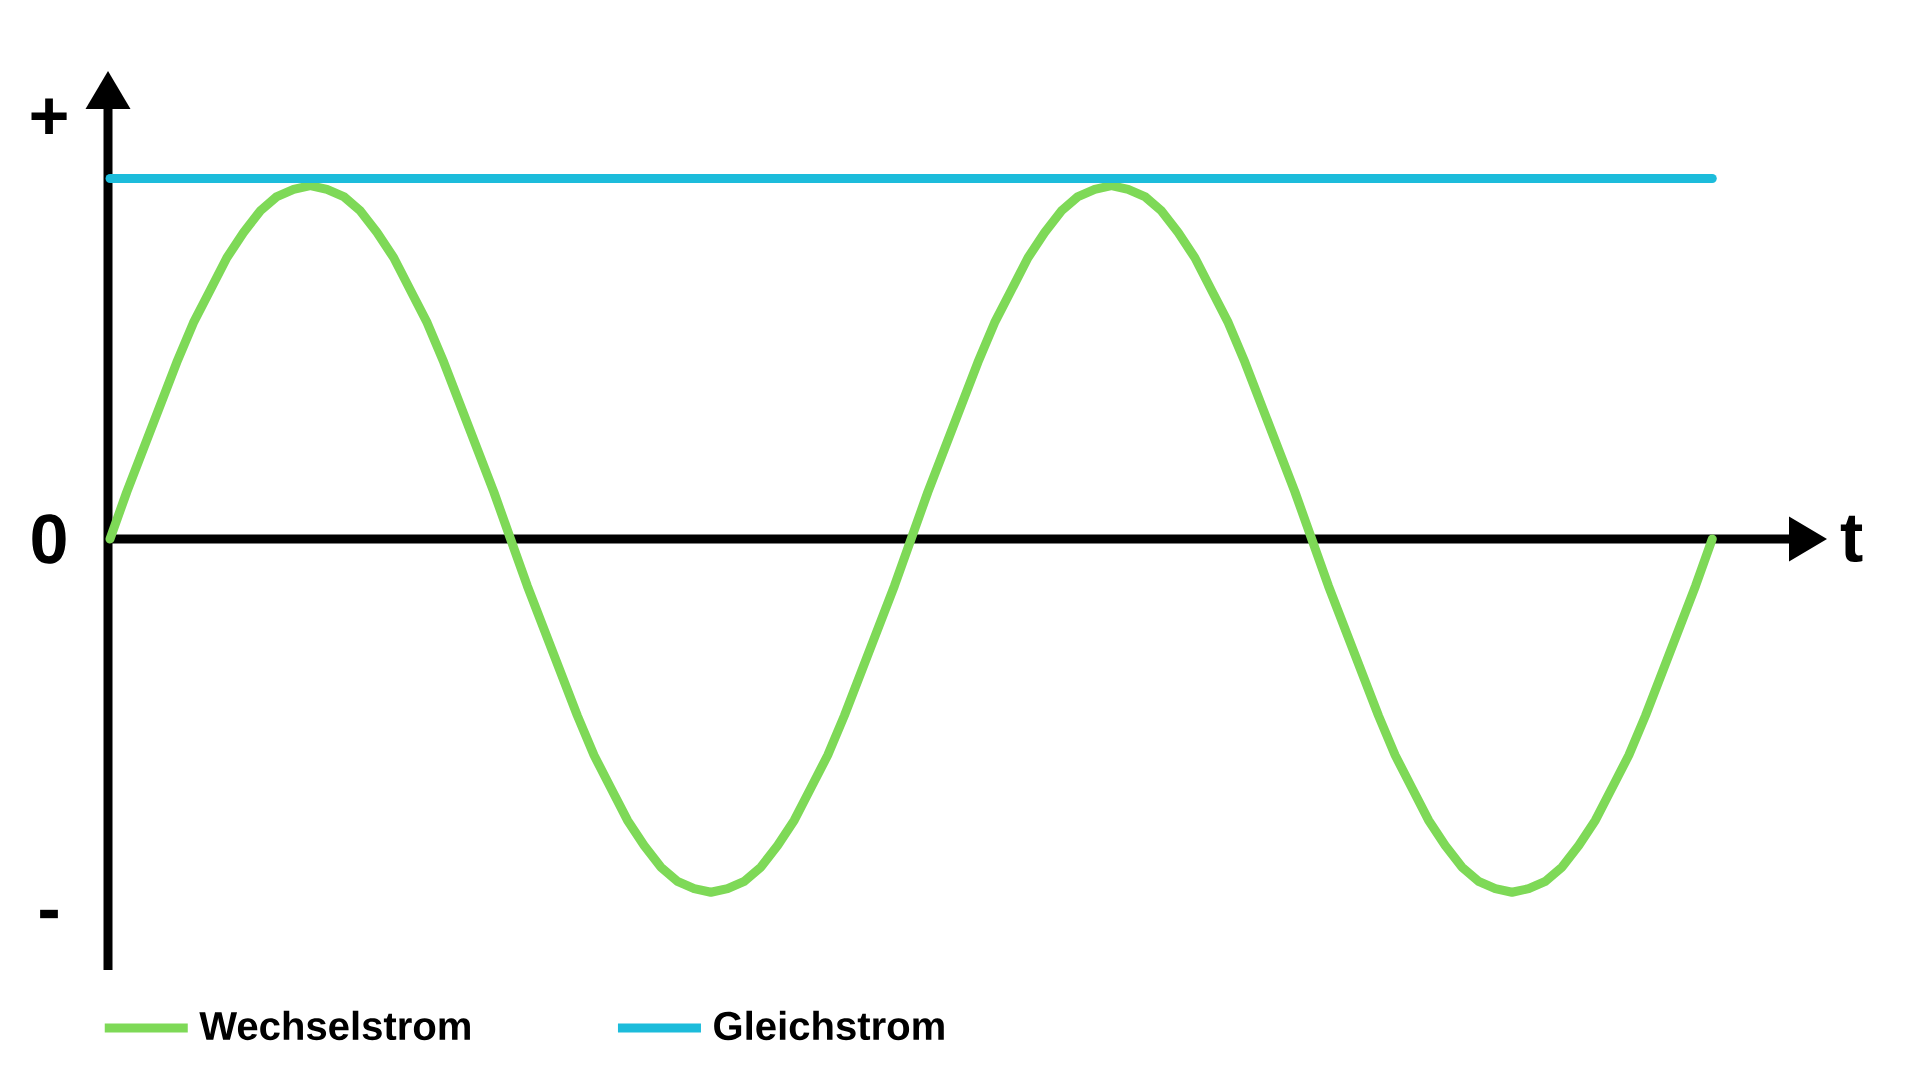 The height and width of the screenshot is (1080, 1920). I want to click on text: 0, so click(49, 539).